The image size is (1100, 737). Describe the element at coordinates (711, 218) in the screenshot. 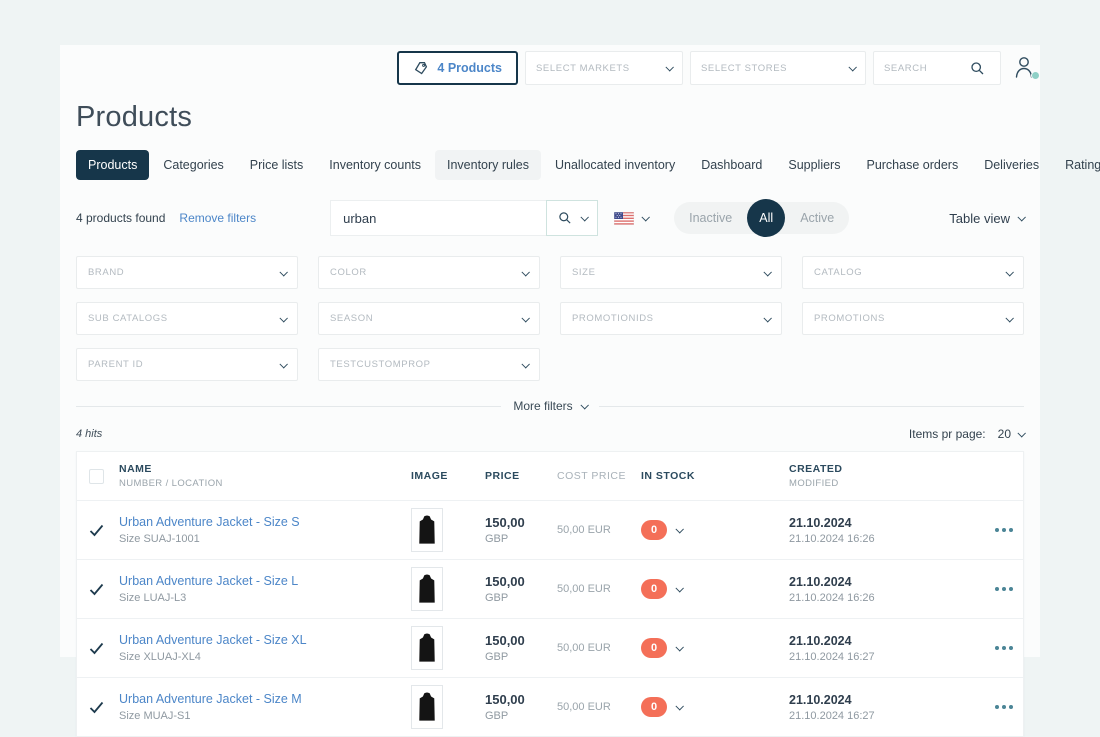

I see `status-toggle-inactive: Inactive` at that location.